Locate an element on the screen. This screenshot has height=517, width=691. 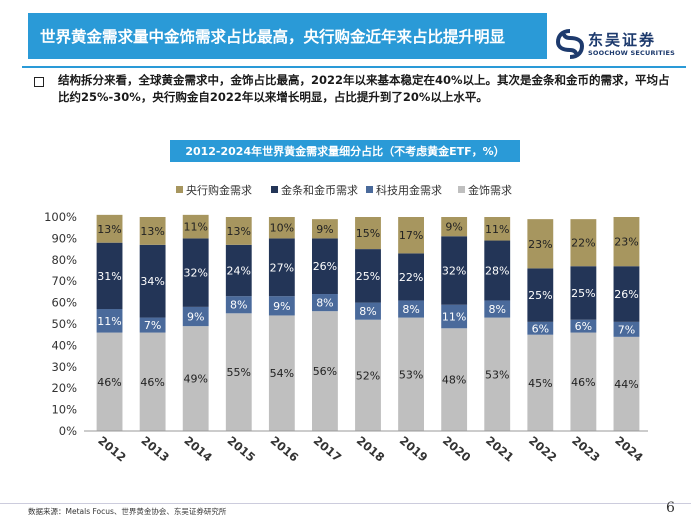
data-label: 45% is located at coordinates (540, 383).